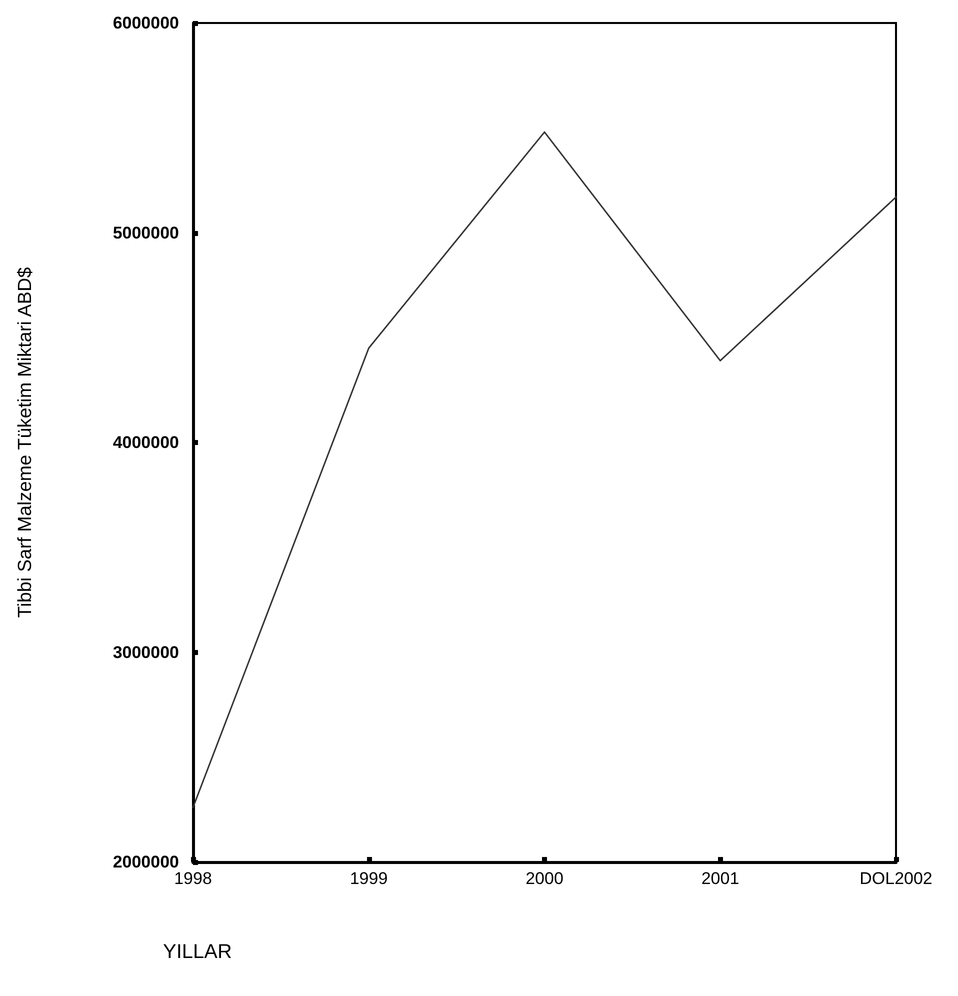  What do you see at coordinates (25, 442) in the screenshot?
I see `y-axis-title: Tibbi Sarf Malzeme Tüketim Miktari ABD$` at bounding box center [25, 442].